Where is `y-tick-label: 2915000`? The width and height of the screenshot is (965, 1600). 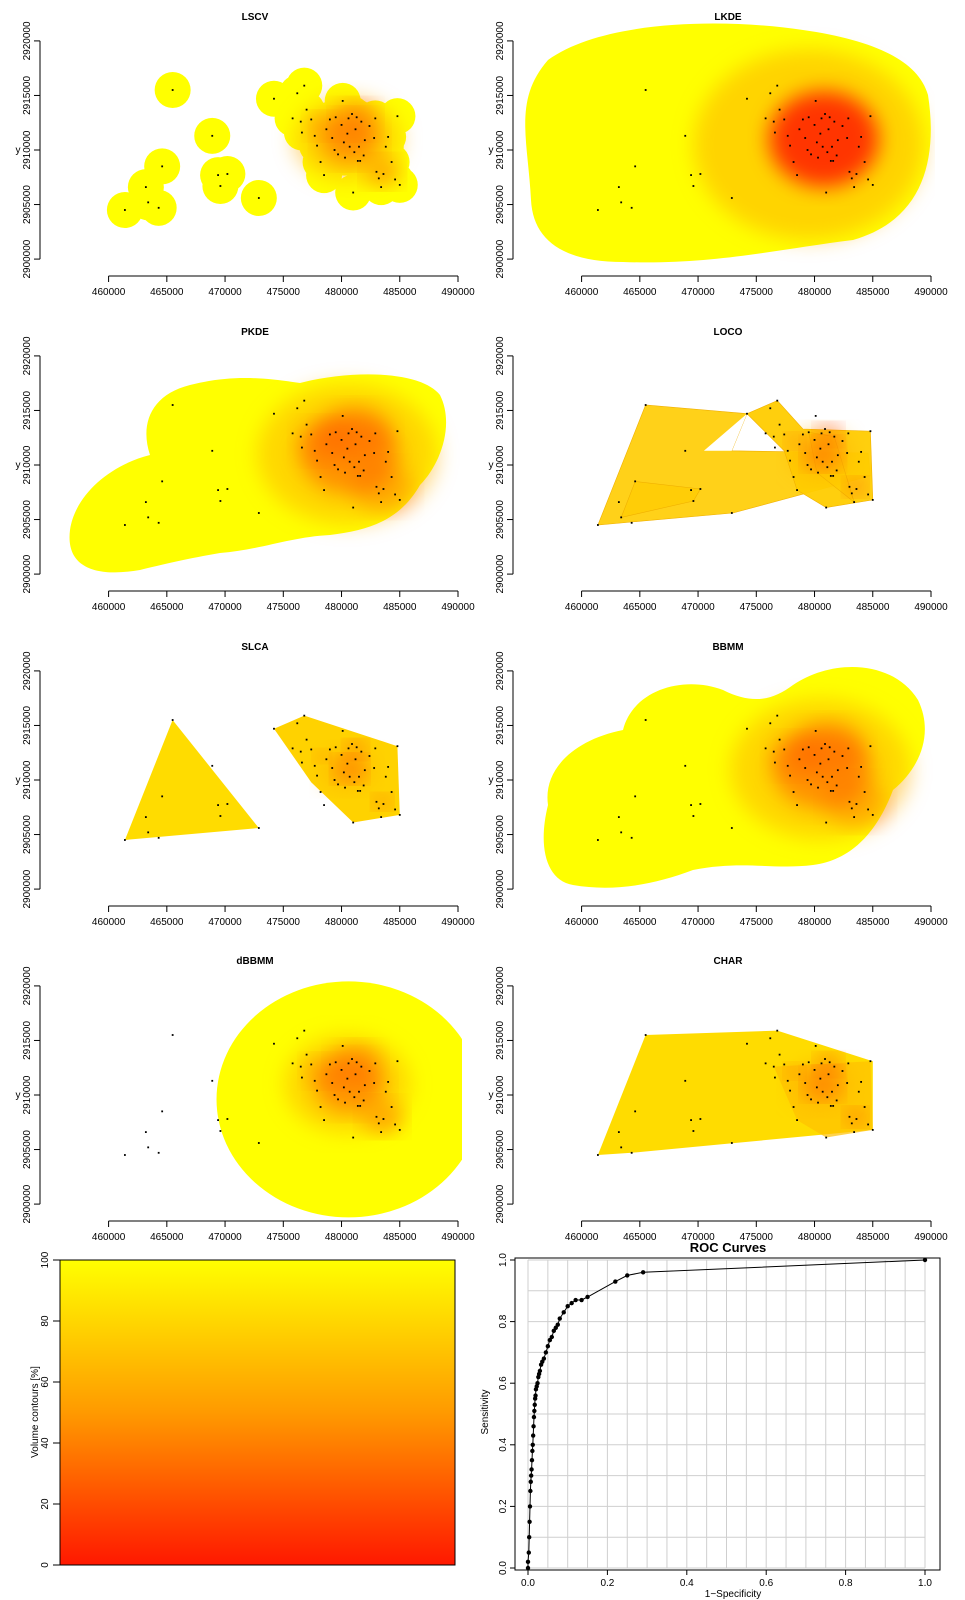 y-tick-label: 2915000 is located at coordinates (500, 410).